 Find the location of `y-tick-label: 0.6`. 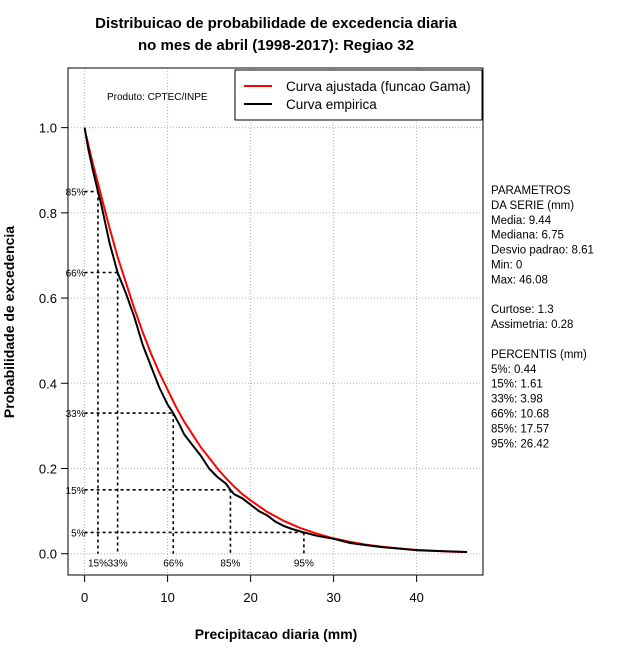

y-tick-label: 0.6 is located at coordinates (48, 298).